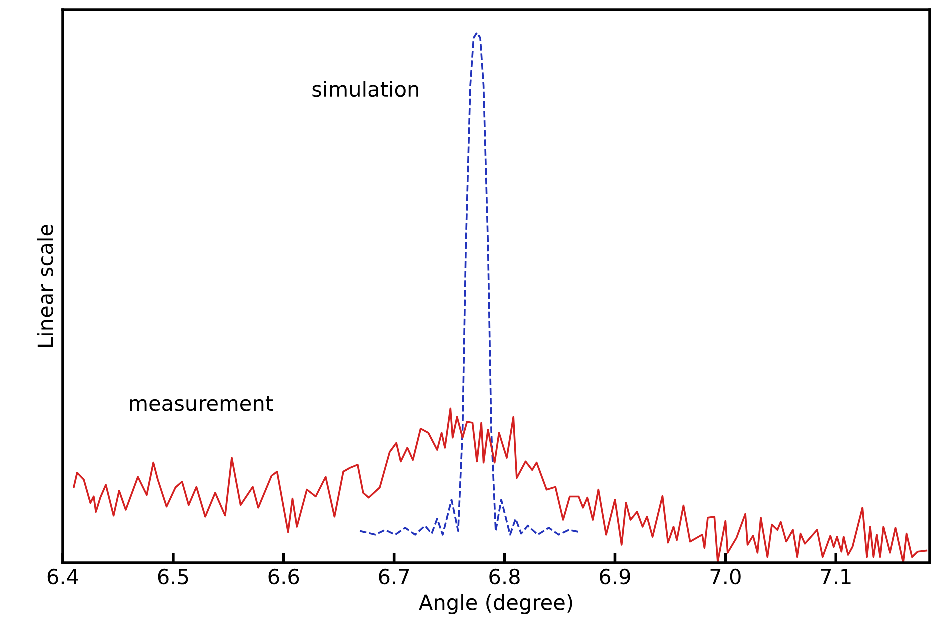 Image resolution: width=932 pixels, height=636 pixels. What do you see at coordinates (394, 576) in the screenshot?
I see `x-tick-label: 6.7` at bounding box center [394, 576].